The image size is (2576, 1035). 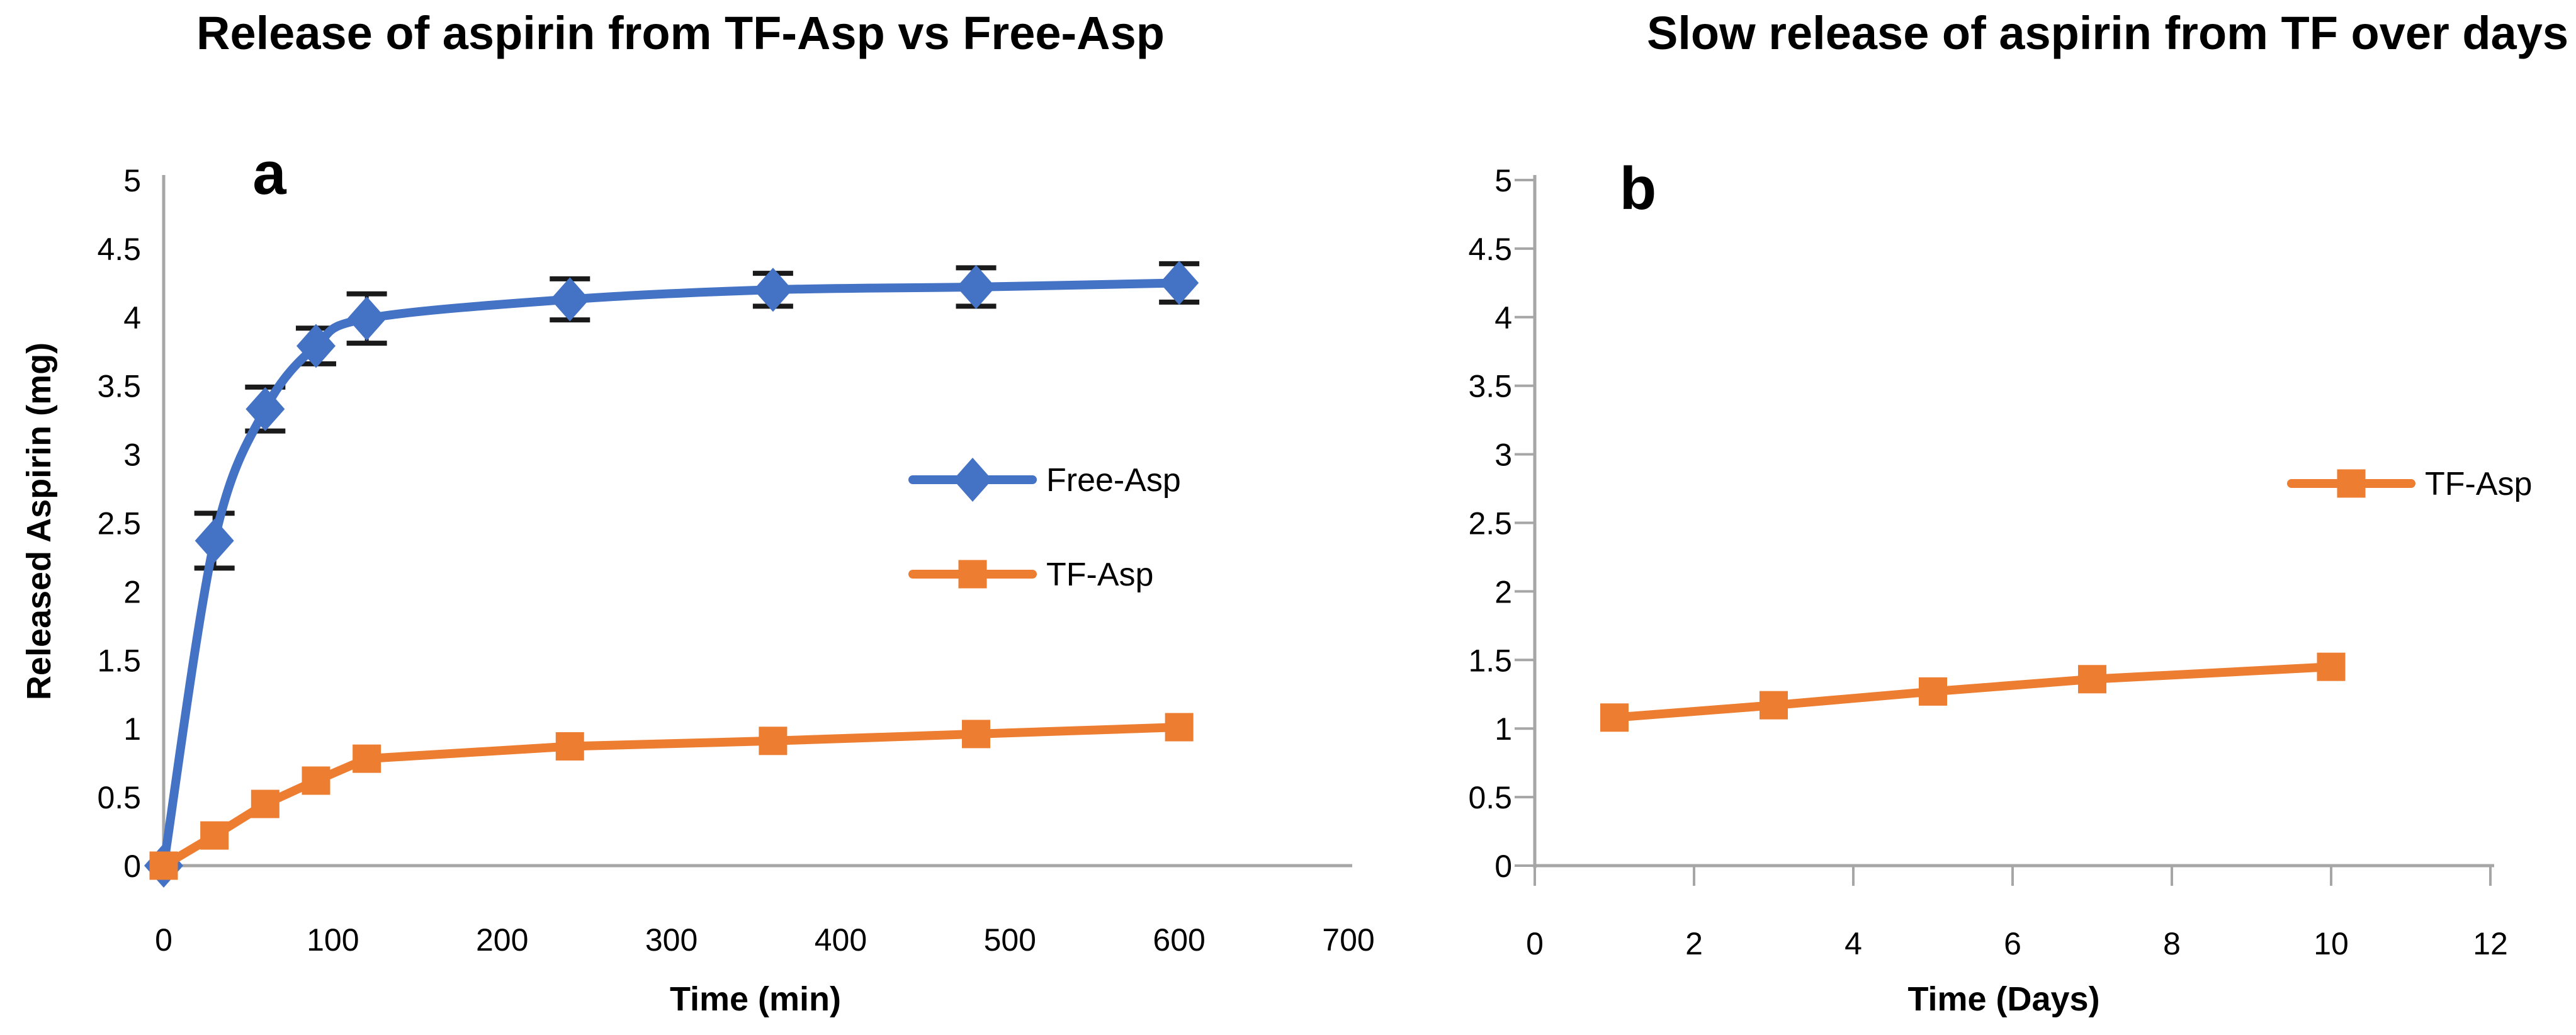 What do you see at coordinates (2003, 999) in the screenshot?
I see `chart-b-x-axis-title: Time (Days)` at bounding box center [2003, 999].